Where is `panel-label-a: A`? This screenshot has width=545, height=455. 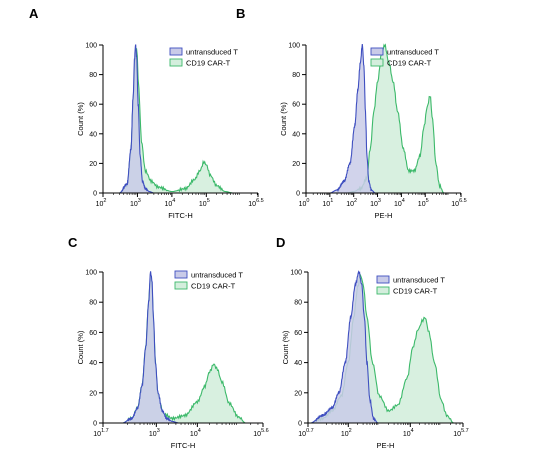
panel-label-a: A is located at coordinates (34, 13).